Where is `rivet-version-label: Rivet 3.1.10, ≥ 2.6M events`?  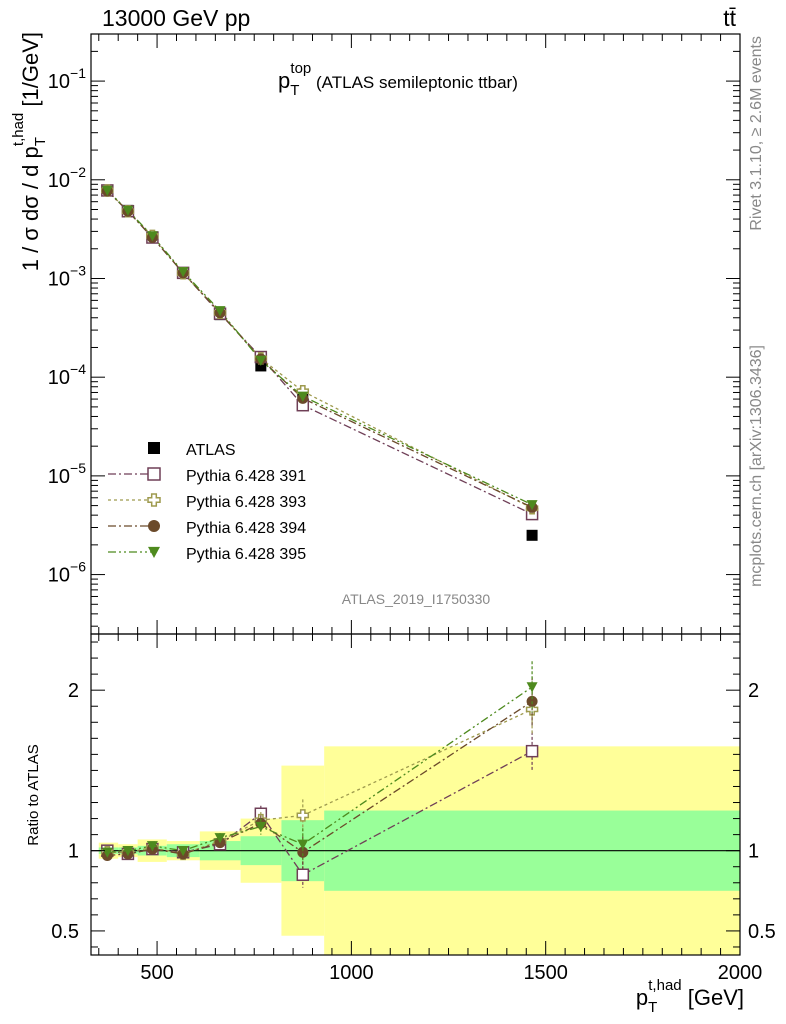 rivet-version-label: Rivet 3.1.10, ≥ 2.6M events is located at coordinates (756, 133).